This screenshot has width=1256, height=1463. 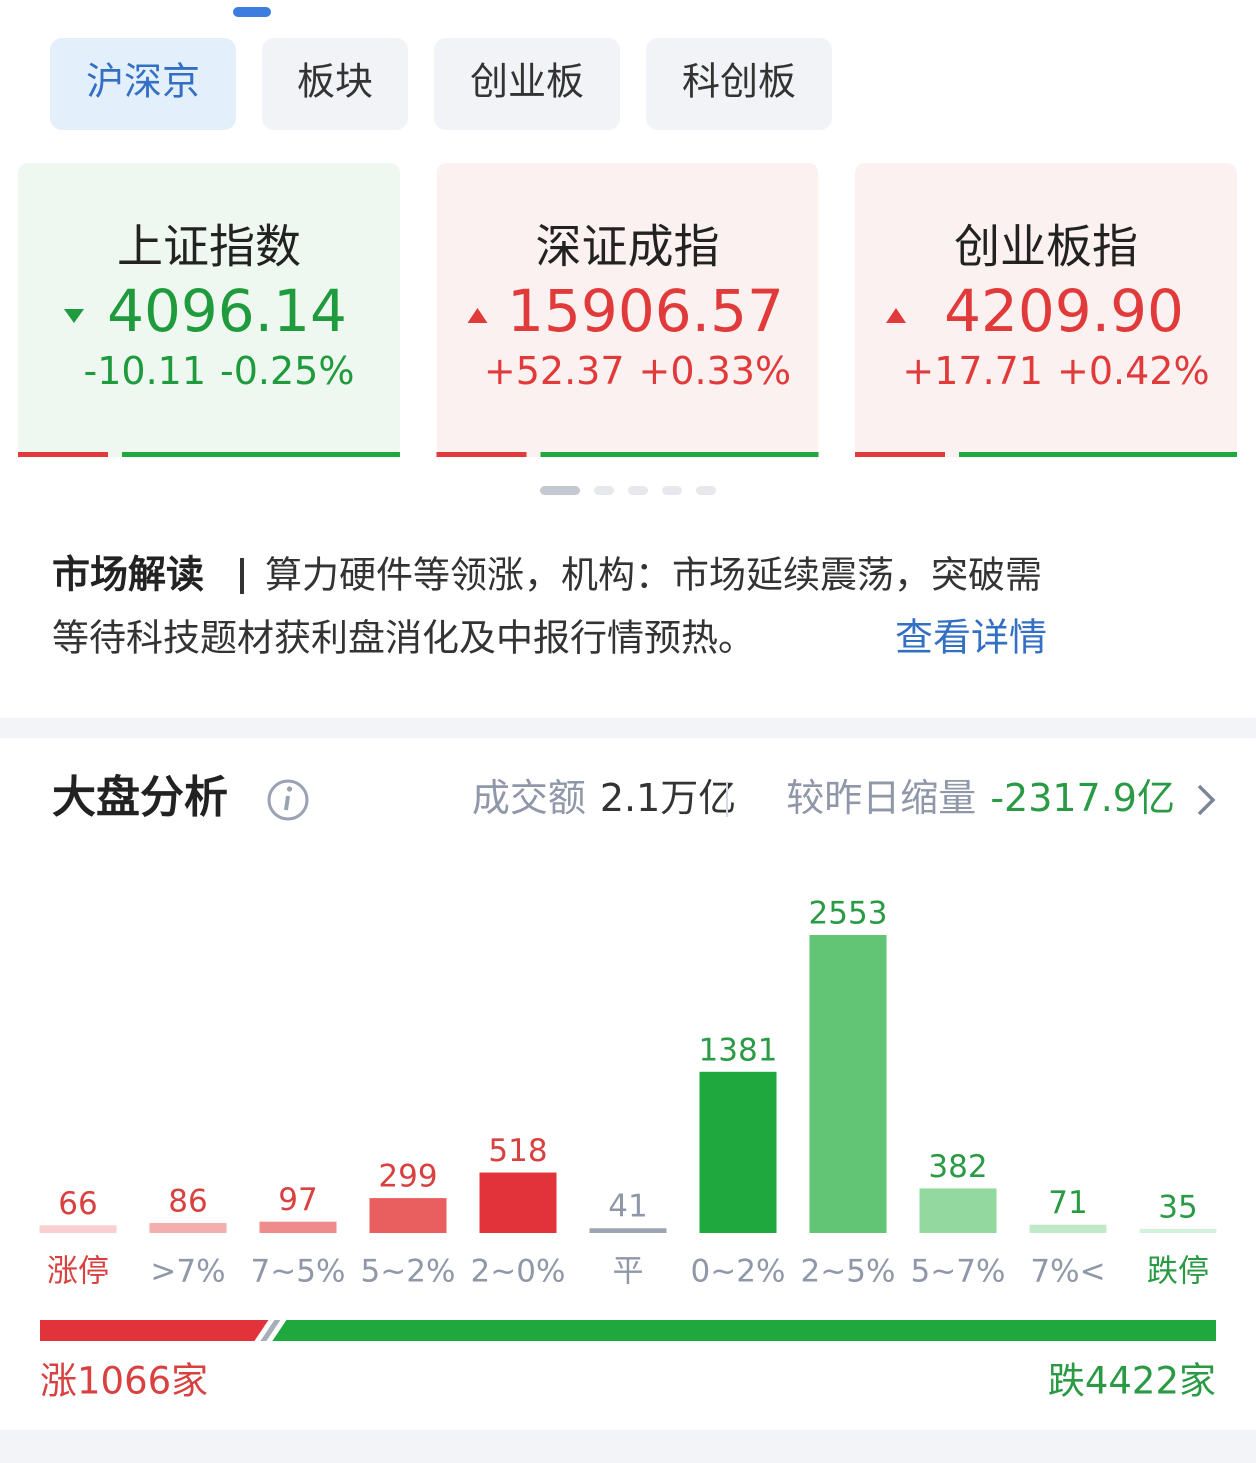 What do you see at coordinates (971, 638) in the screenshot?
I see `detail-link: 查看详情` at bounding box center [971, 638].